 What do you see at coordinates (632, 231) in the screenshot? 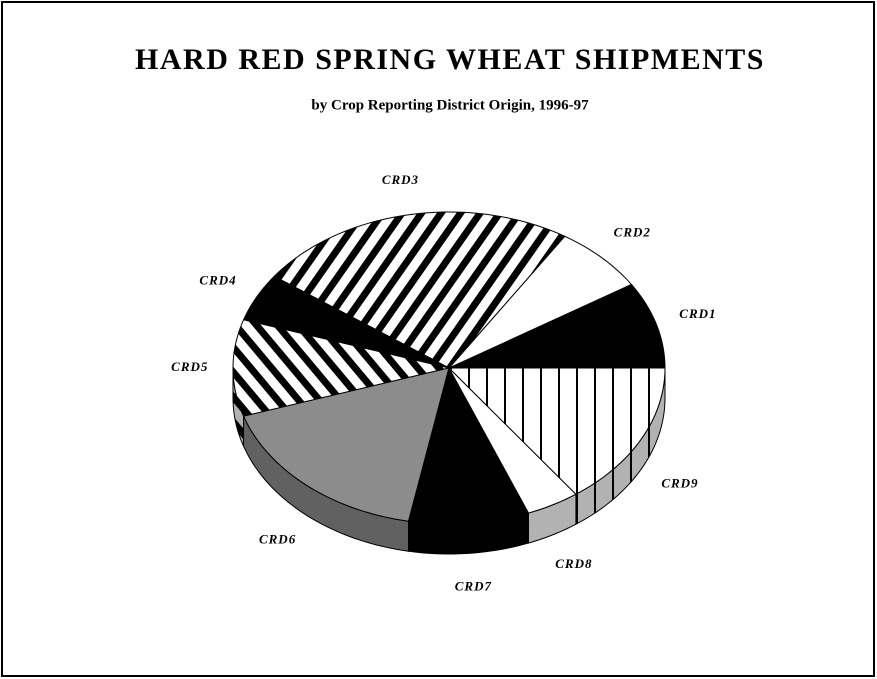
I see `slice-label: CRD2` at bounding box center [632, 231].